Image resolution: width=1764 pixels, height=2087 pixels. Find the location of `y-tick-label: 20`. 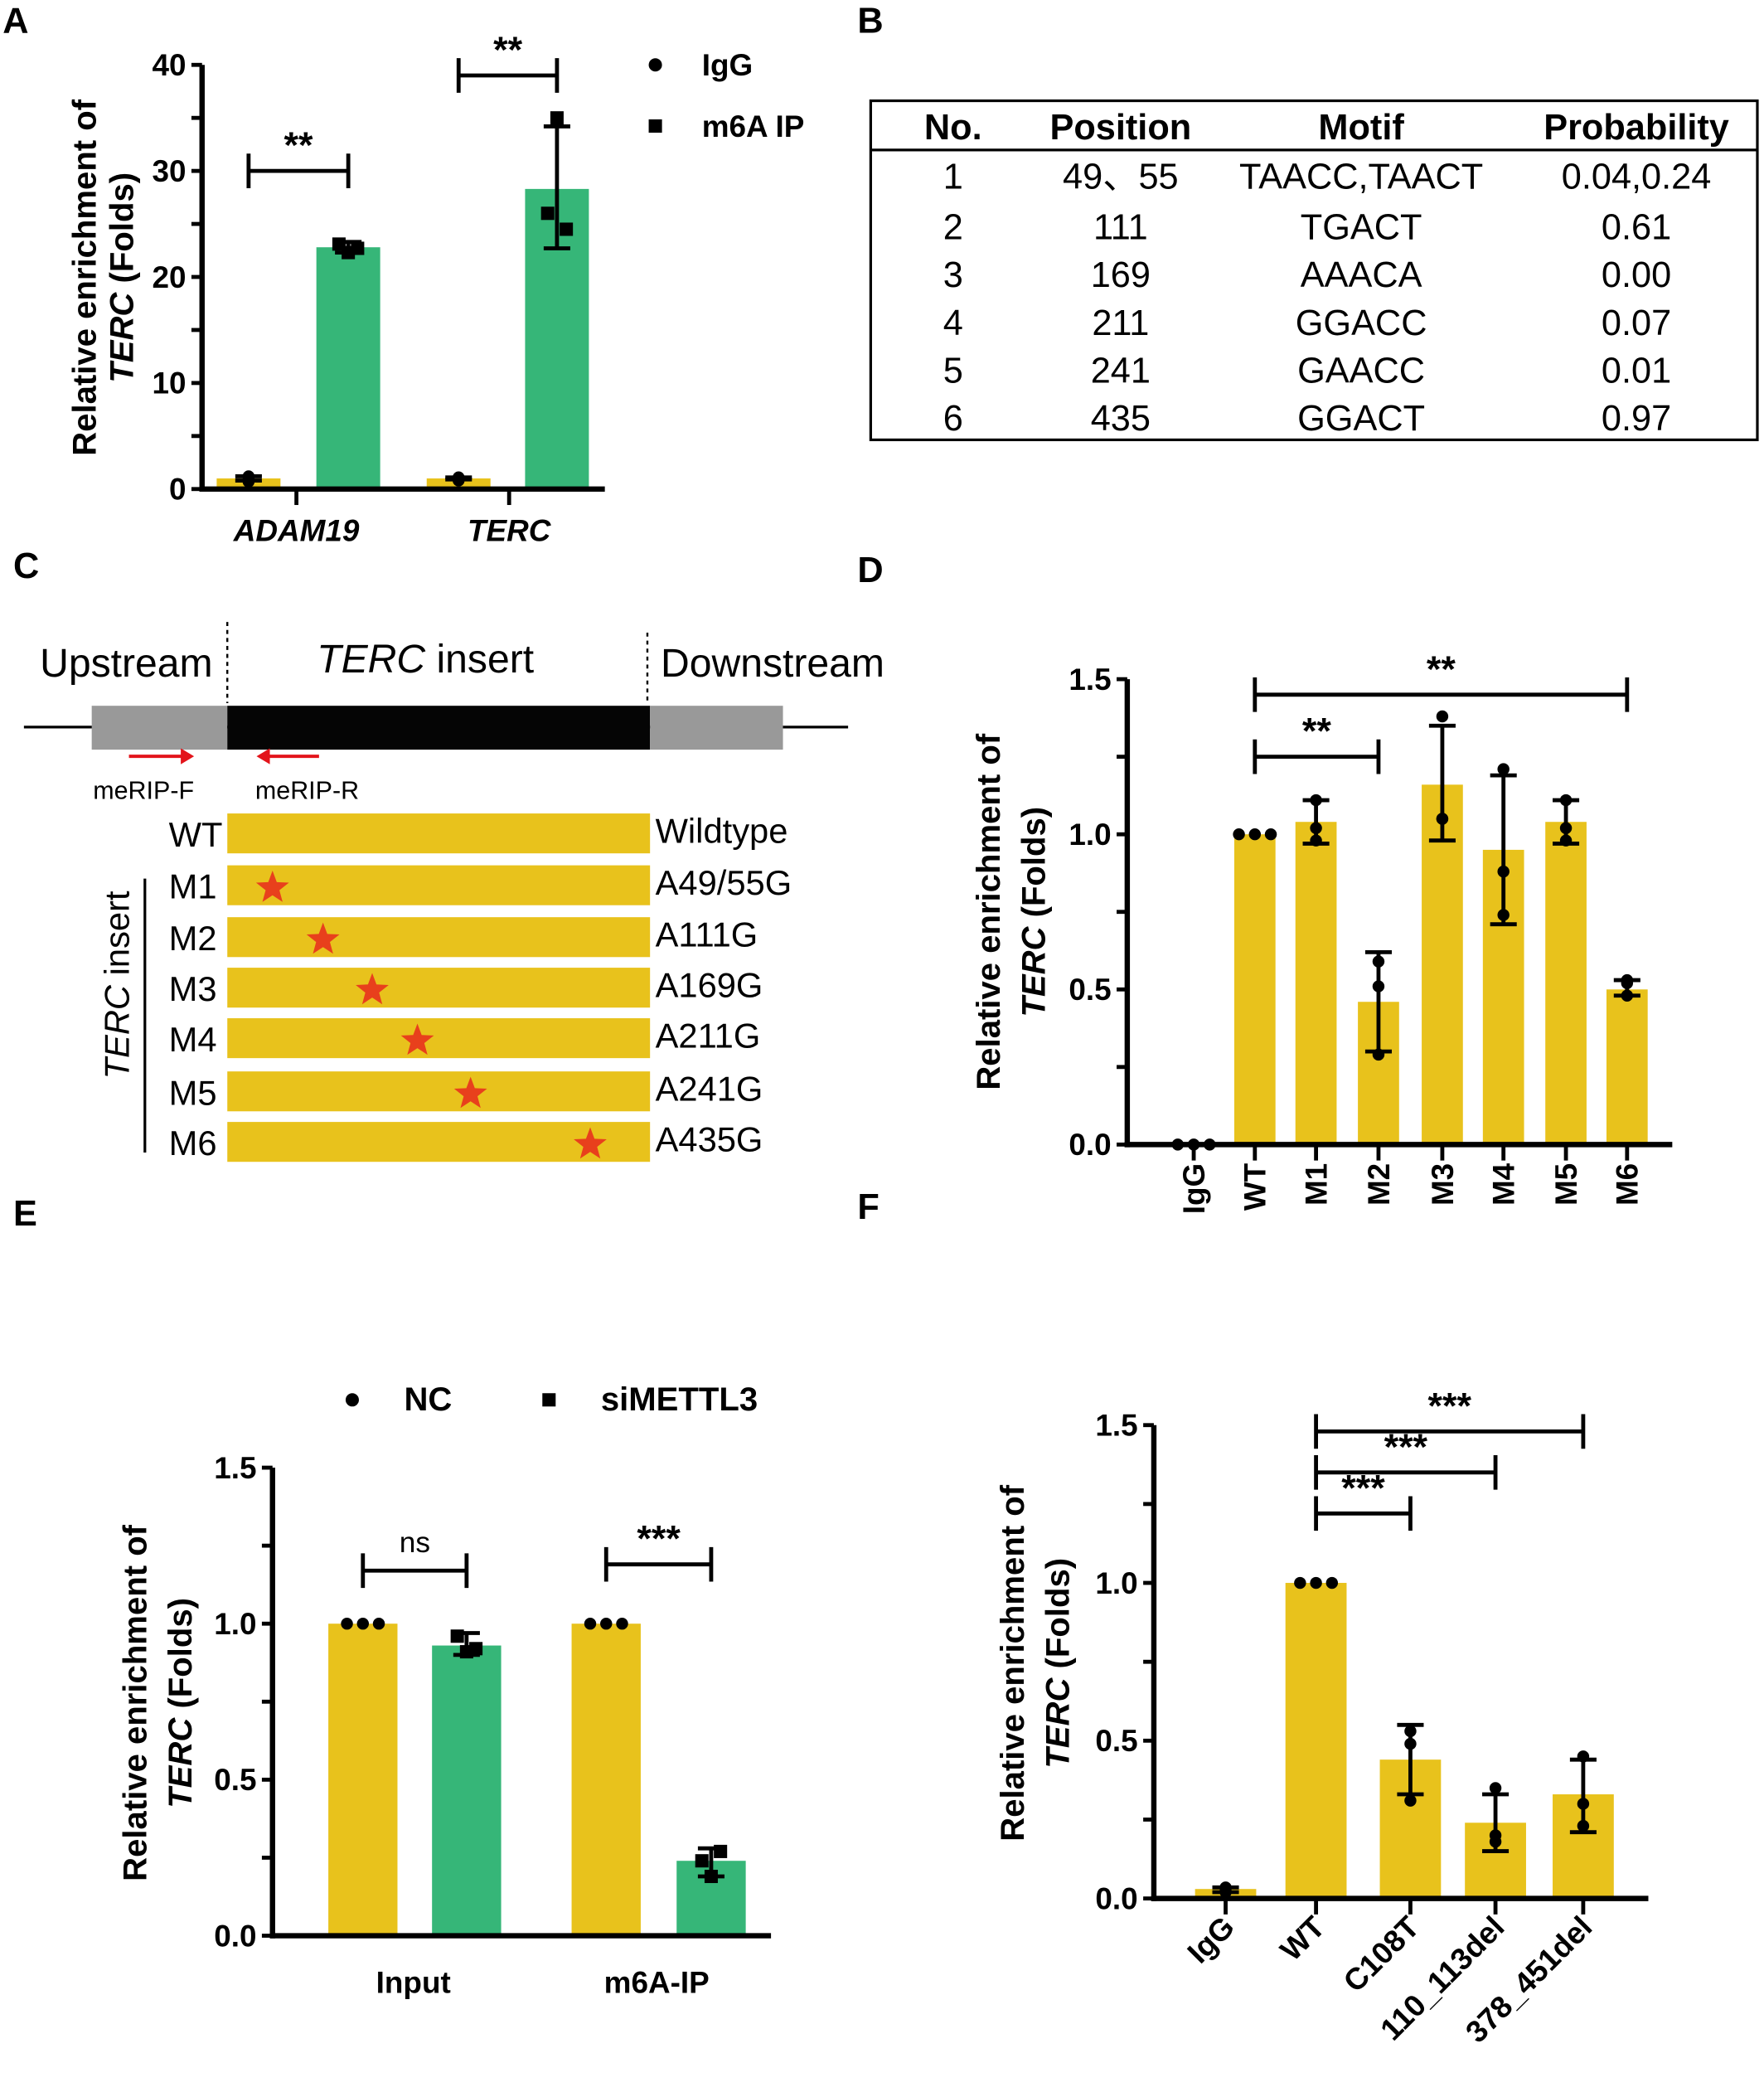

y-tick-label: 20 is located at coordinates (169, 277).